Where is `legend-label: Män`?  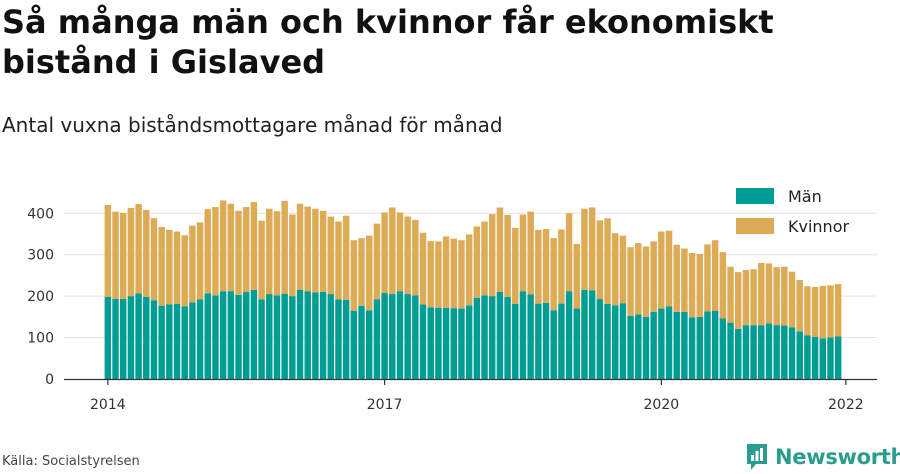 legend-label: Män is located at coordinates (805, 196).